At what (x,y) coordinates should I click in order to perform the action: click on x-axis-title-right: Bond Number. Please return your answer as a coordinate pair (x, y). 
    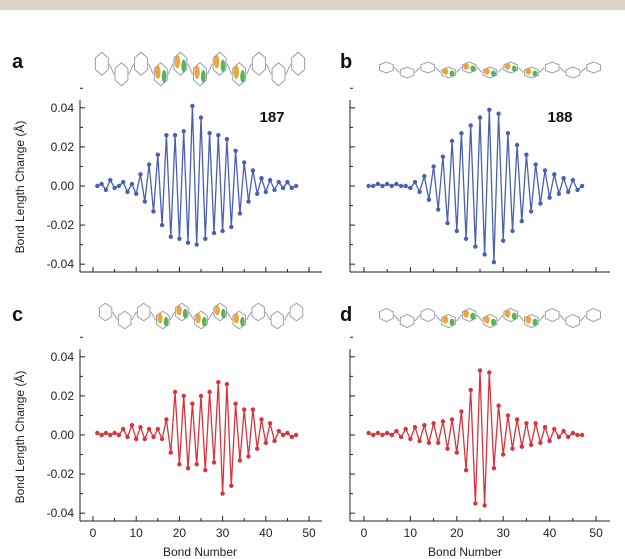
    Looking at the image, I should click on (465, 552).